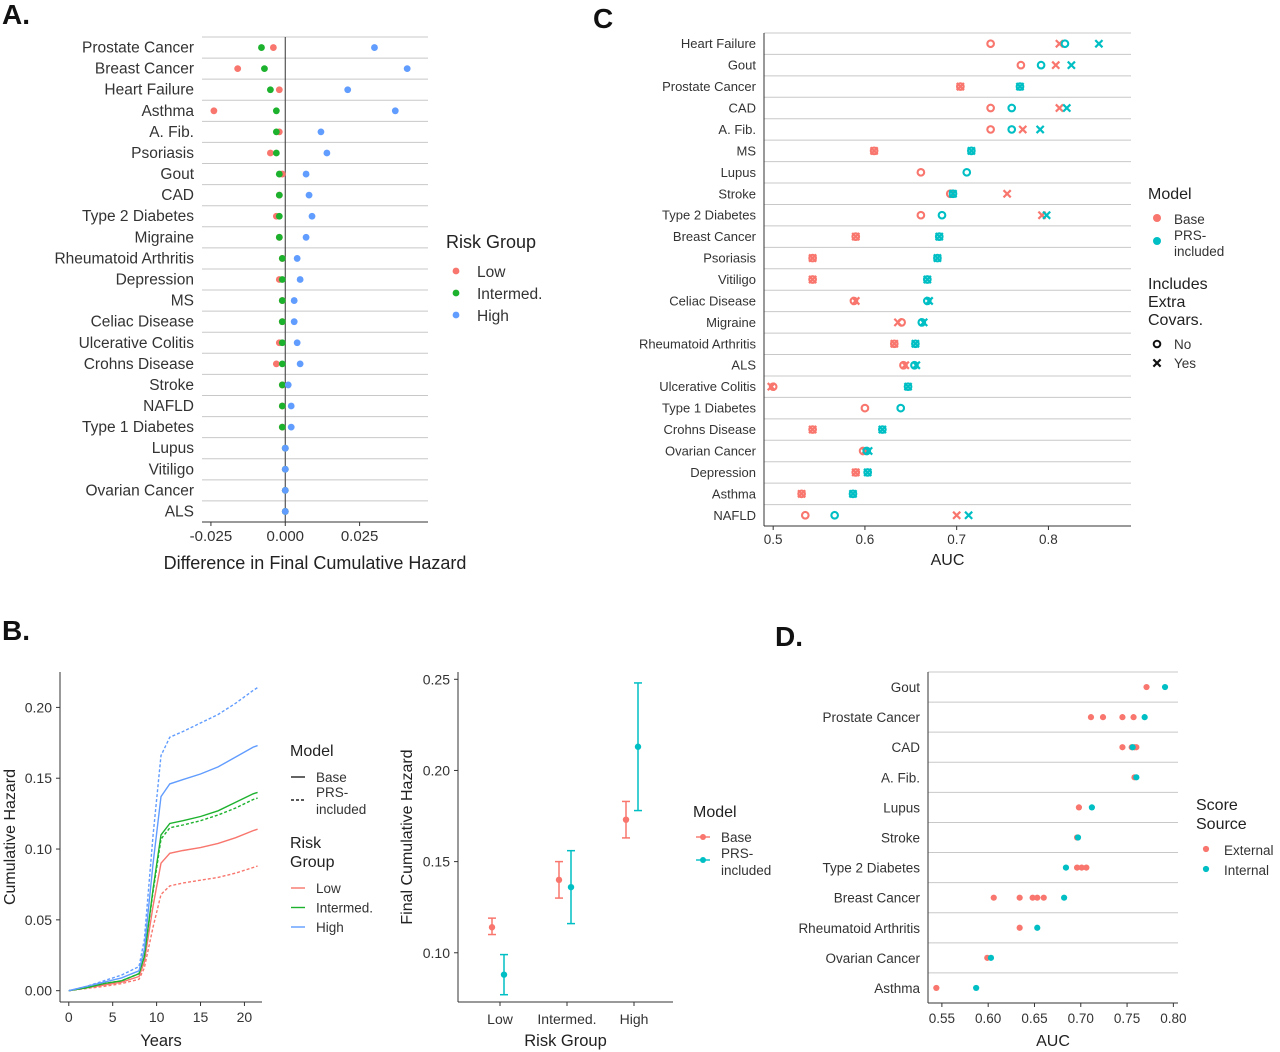 The image size is (1280, 1052). What do you see at coordinates (1178, 284) in the screenshot?
I see `c-legend-covar-title: Includes` at bounding box center [1178, 284].